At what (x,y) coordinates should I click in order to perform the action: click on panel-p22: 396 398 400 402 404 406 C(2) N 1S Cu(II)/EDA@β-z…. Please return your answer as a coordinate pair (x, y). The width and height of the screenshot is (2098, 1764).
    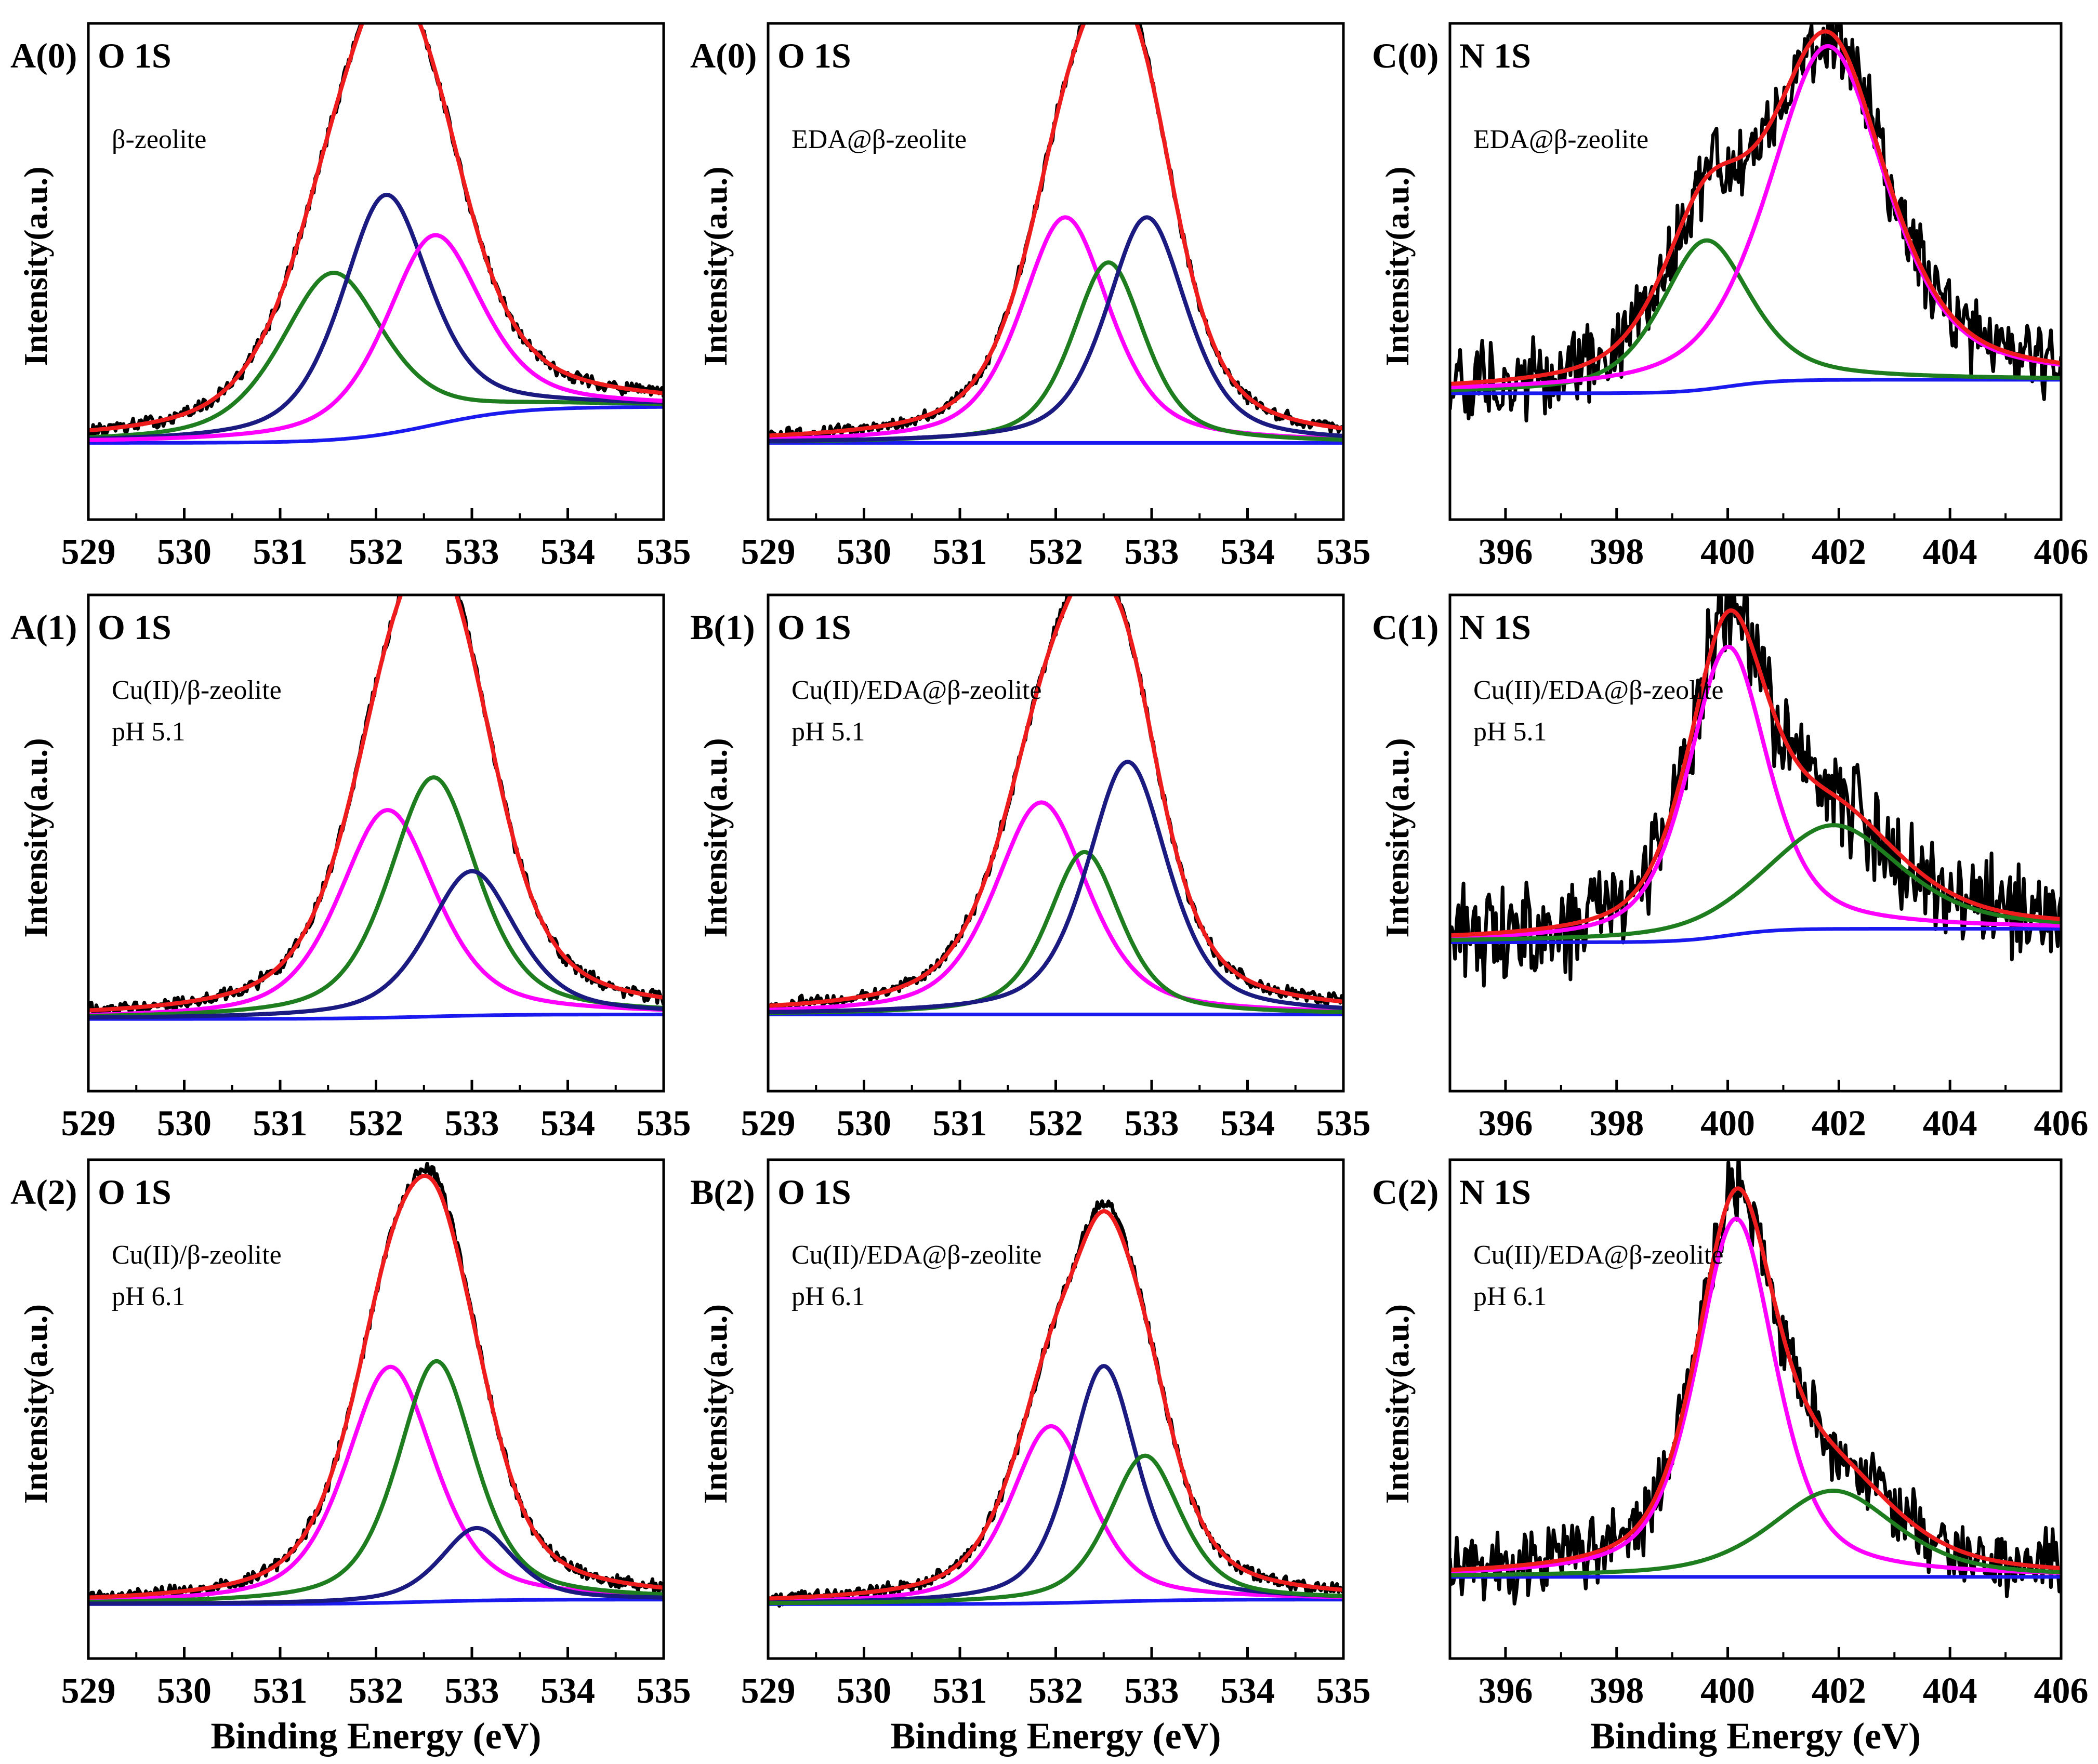
    Looking at the image, I should click on (1731, 1458).